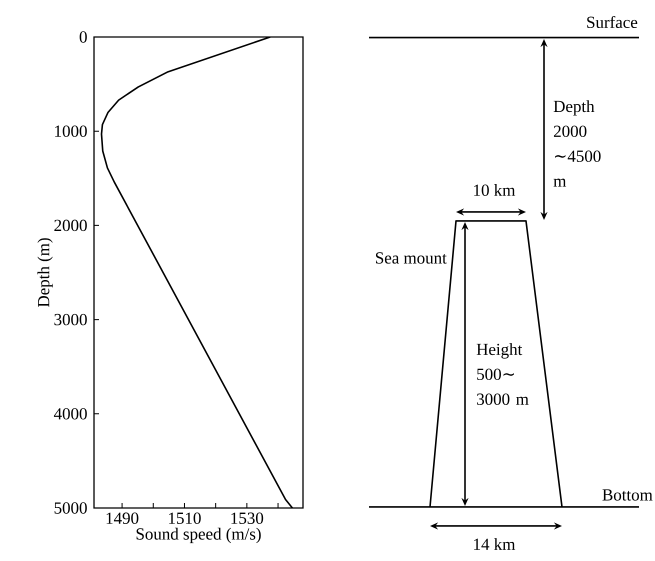 Image resolution: width=655 pixels, height=561 pixels. I want to click on text: 10 km, so click(495, 190).